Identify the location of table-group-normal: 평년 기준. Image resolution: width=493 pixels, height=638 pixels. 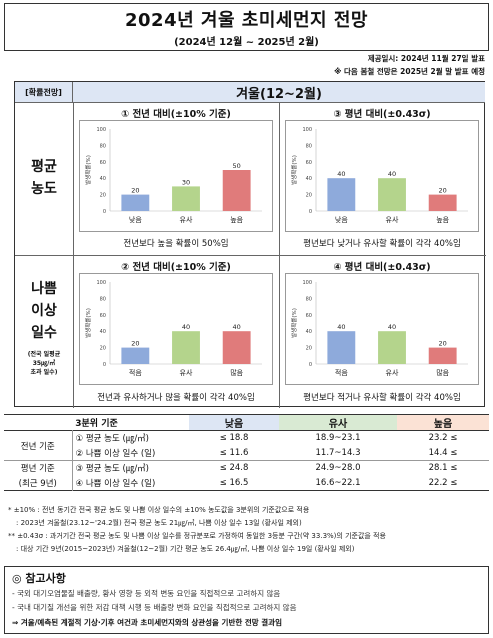
(38, 468).